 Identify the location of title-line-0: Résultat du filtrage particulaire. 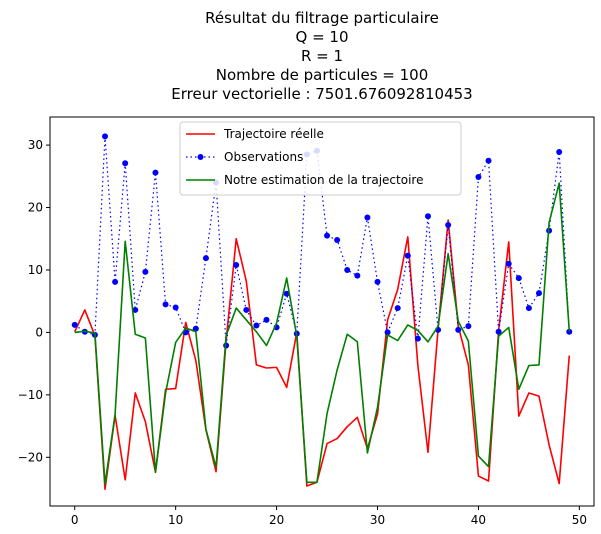
(322, 18).